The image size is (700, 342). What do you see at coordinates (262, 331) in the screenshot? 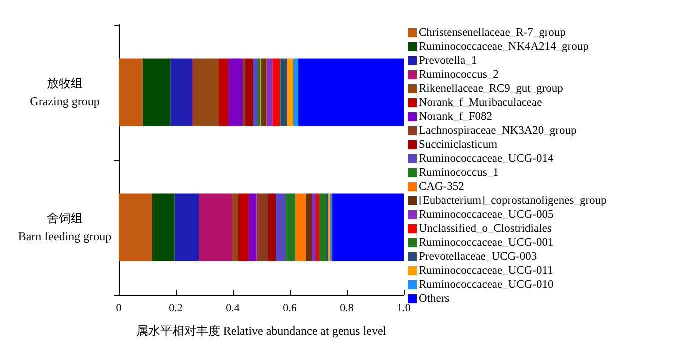
I see `x-axis-title: 属水平相对丰度 Relative abundance at genus level` at bounding box center [262, 331].